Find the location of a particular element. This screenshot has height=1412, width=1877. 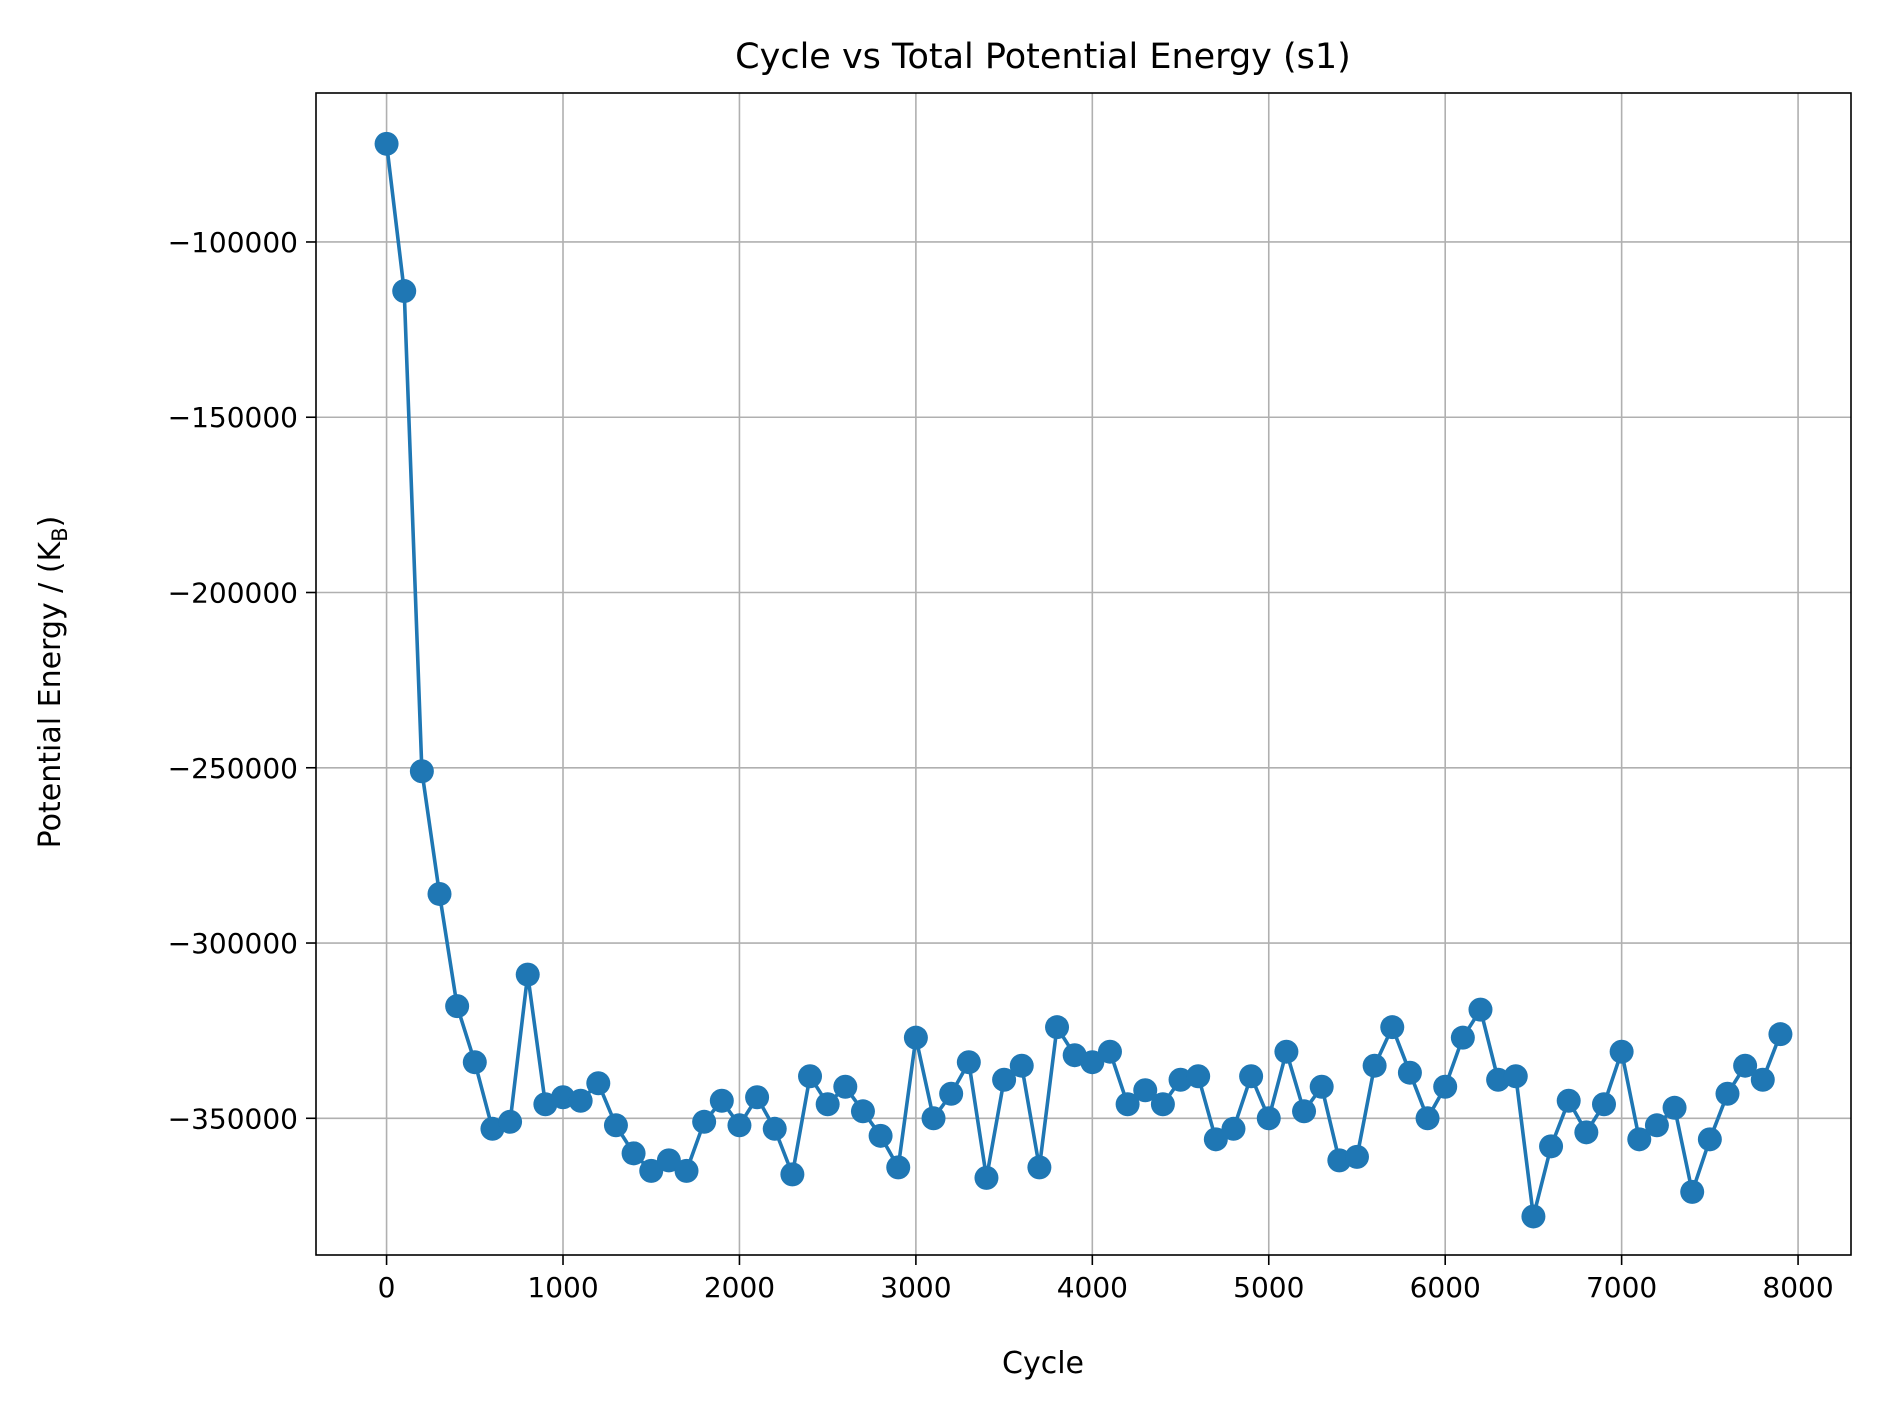

x-tick-label: 2000 is located at coordinates (739, 1287).